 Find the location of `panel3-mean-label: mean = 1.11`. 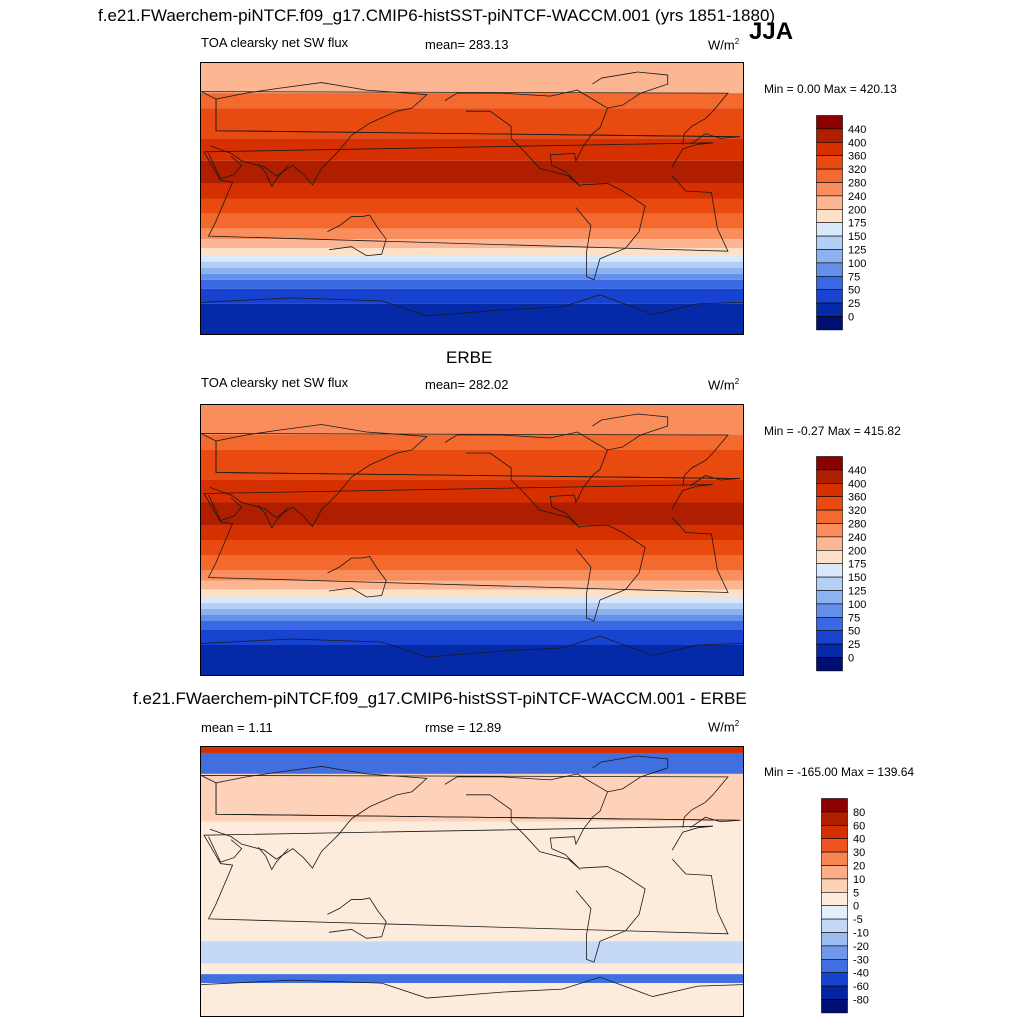

panel3-mean-label: mean = 1.11 is located at coordinates (237, 727).